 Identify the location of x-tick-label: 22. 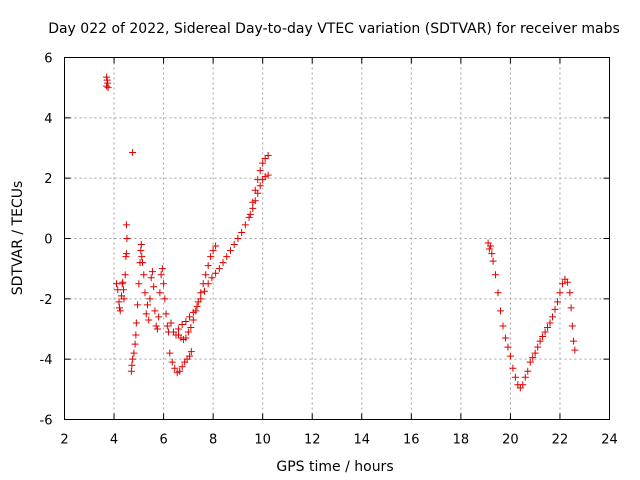
(560, 440).